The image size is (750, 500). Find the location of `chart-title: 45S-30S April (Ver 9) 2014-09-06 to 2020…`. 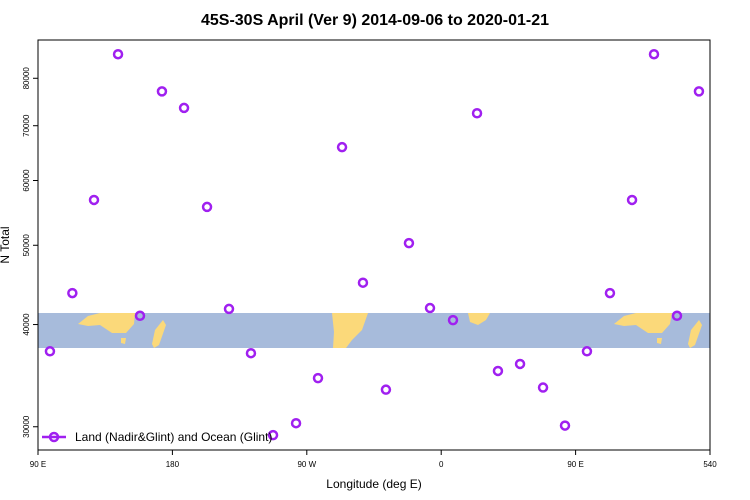

chart-title: 45S-30S April (Ver 9) 2014-09-06 to 2020… is located at coordinates (375, 20).